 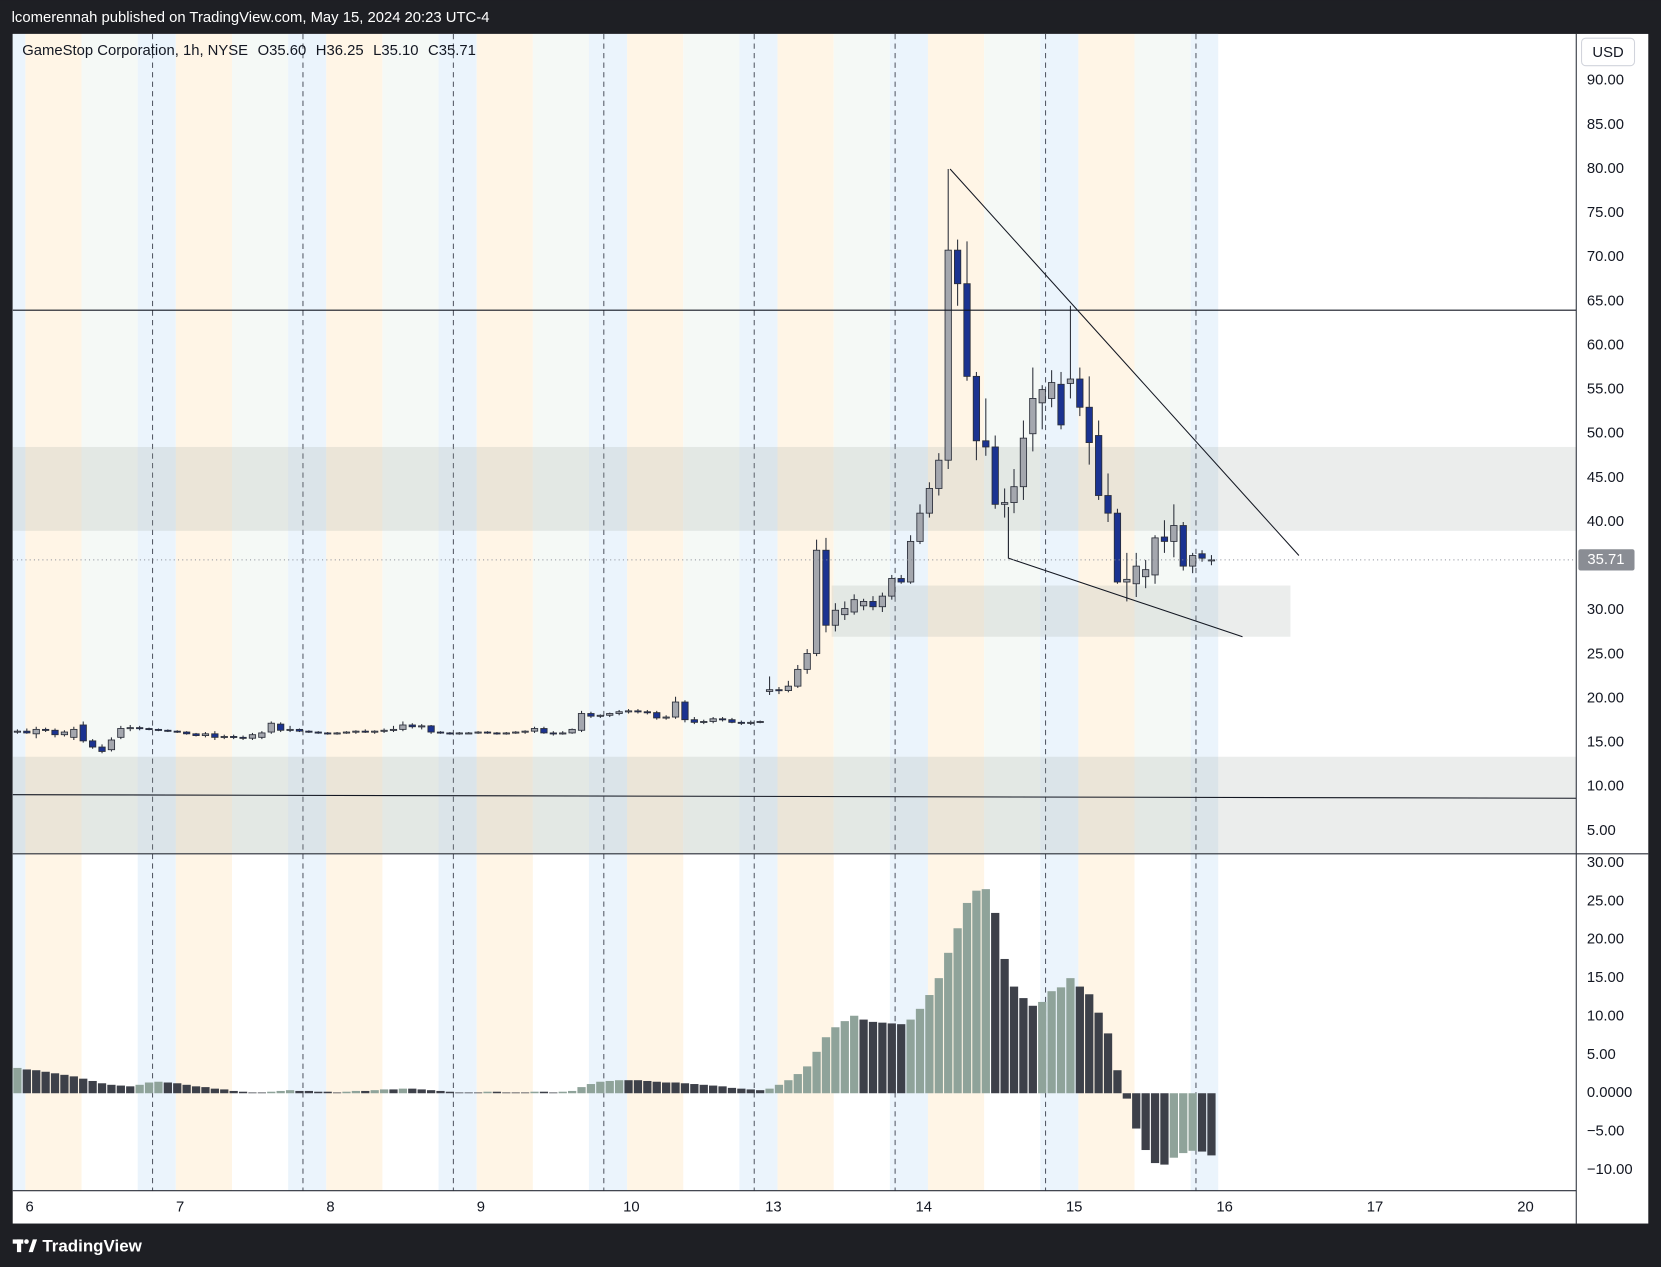 I want to click on y-tick-label: 5.00, so click(x=1601, y=831).